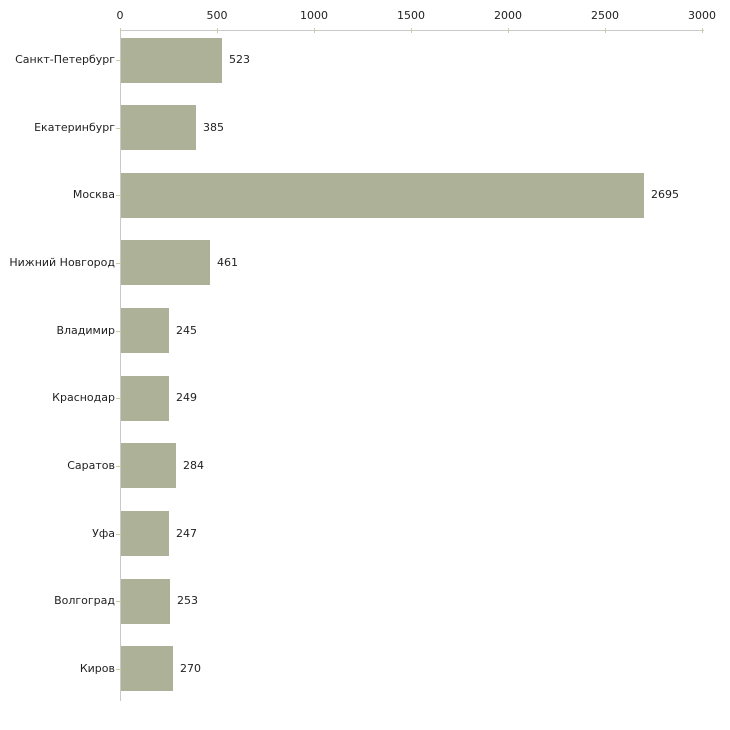  I want to click on x-tick-label: 2500, so click(605, 15).